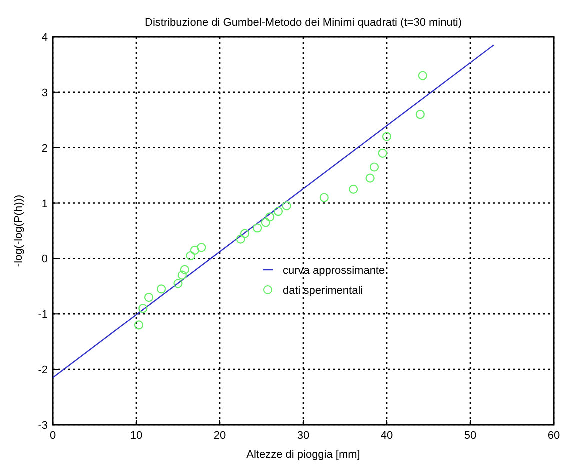 Image resolution: width=571 pixels, height=472 pixels. Describe the element at coordinates (334, 271) in the screenshot. I see `legend-label: curva approssimante` at that location.